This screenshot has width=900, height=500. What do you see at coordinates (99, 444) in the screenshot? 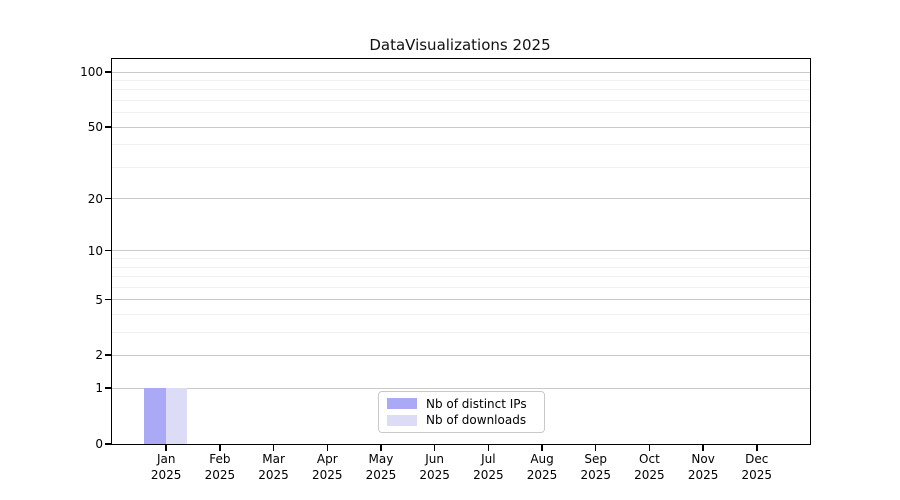
I see `y-tick-label: 0` at bounding box center [99, 444].